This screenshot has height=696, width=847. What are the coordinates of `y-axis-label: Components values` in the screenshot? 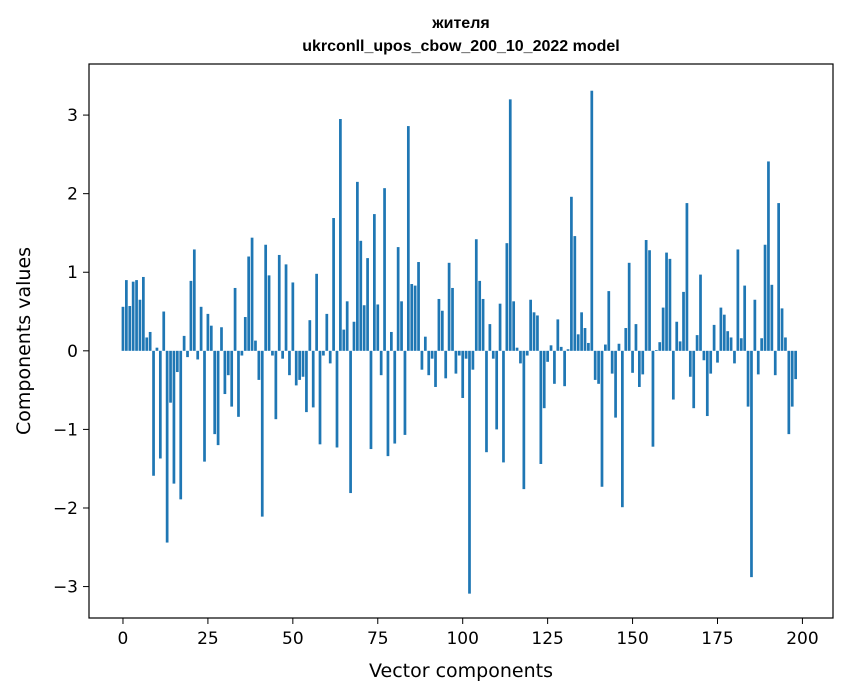 It's located at (24, 341).